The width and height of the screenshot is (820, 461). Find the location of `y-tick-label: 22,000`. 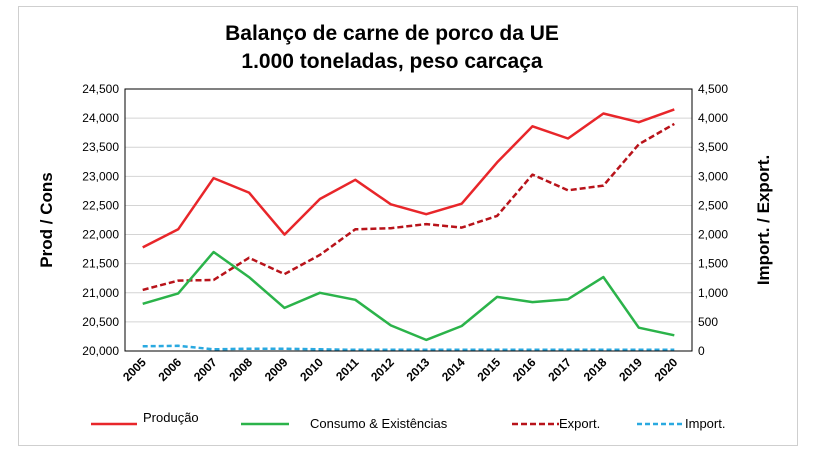

y-tick-label: 22,000 is located at coordinates (100, 235).